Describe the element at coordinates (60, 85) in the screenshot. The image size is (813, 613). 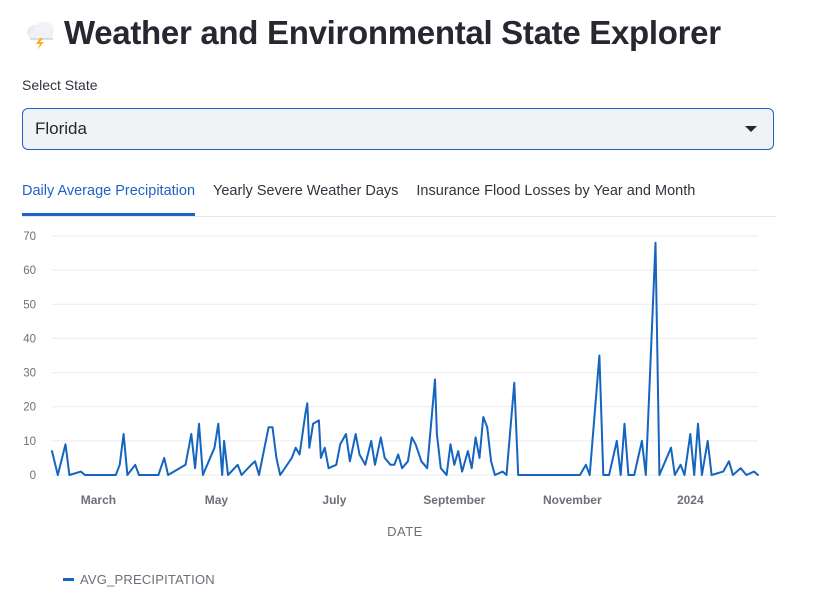
I see `state-select-label: Select State` at that location.